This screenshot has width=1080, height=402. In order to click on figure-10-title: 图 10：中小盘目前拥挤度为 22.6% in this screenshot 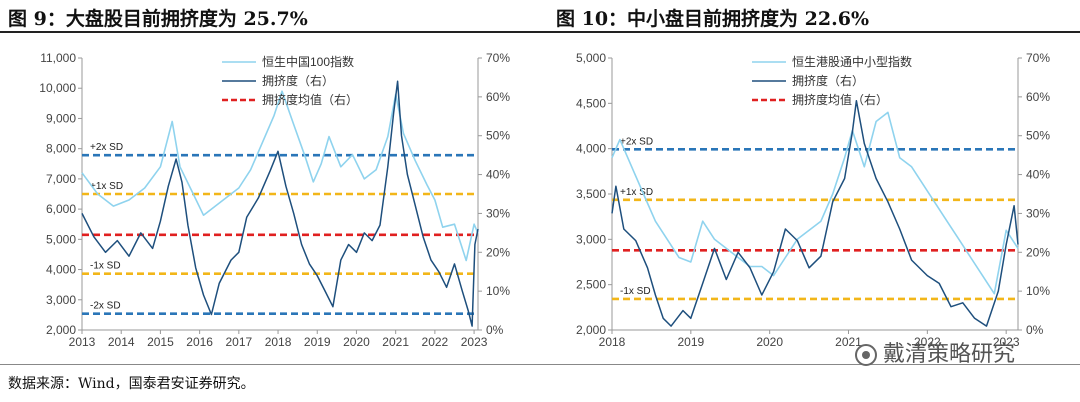, I will do `click(712, 19)`.